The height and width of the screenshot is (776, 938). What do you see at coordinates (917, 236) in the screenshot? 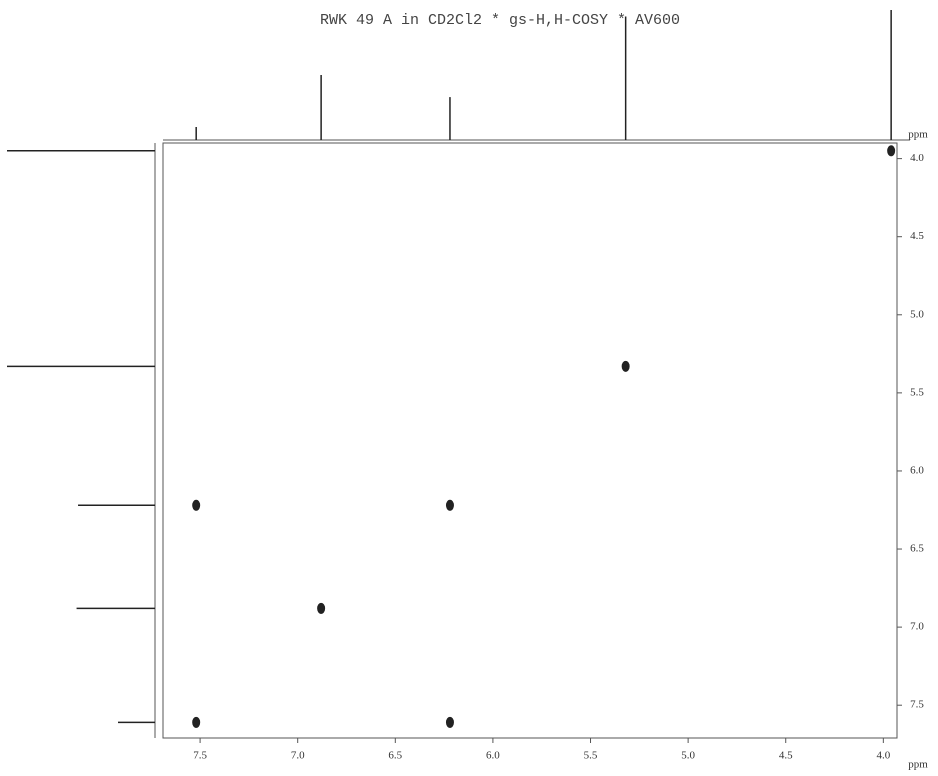
I see `y-tick-label: 4.5` at bounding box center [917, 236].